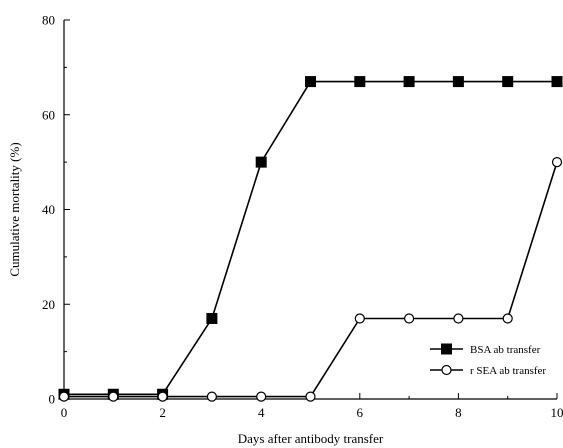 Image resolution: width=563 pixels, height=448 pixels. What do you see at coordinates (446, 370) in the screenshot?
I see `legend-marker-circle` at bounding box center [446, 370].